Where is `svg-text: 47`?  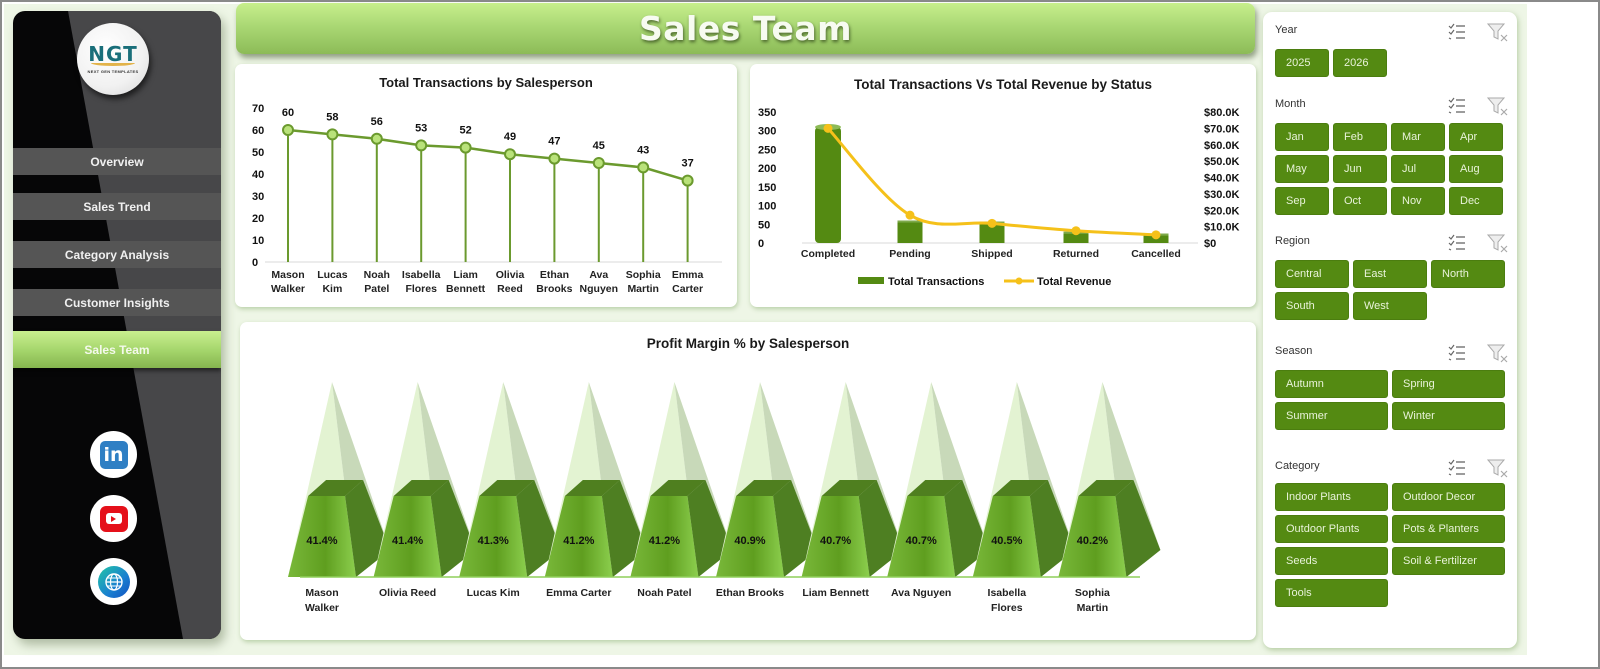 svg-text: 47 is located at coordinates (554, 142).